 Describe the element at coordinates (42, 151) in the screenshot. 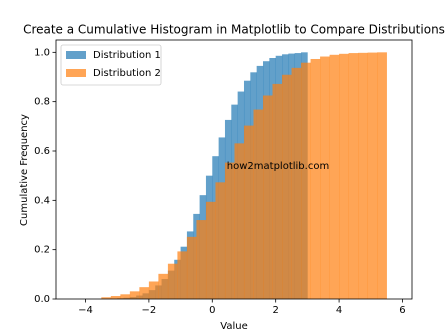

I see `y-tick-label: 0.6` at that location.